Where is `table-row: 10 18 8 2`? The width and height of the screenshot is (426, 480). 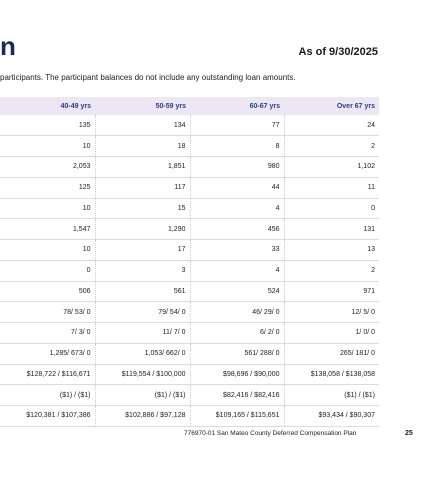
table-row: 10 18 8 2 is located at coordinates (189, 146).